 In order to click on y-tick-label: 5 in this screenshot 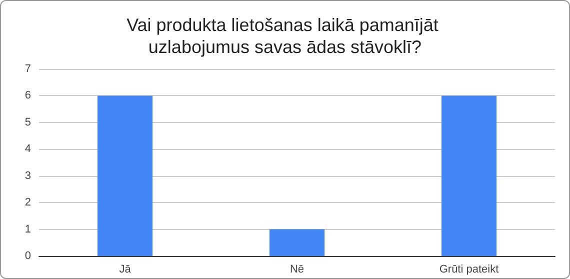, I will do `click(27, 122)`.